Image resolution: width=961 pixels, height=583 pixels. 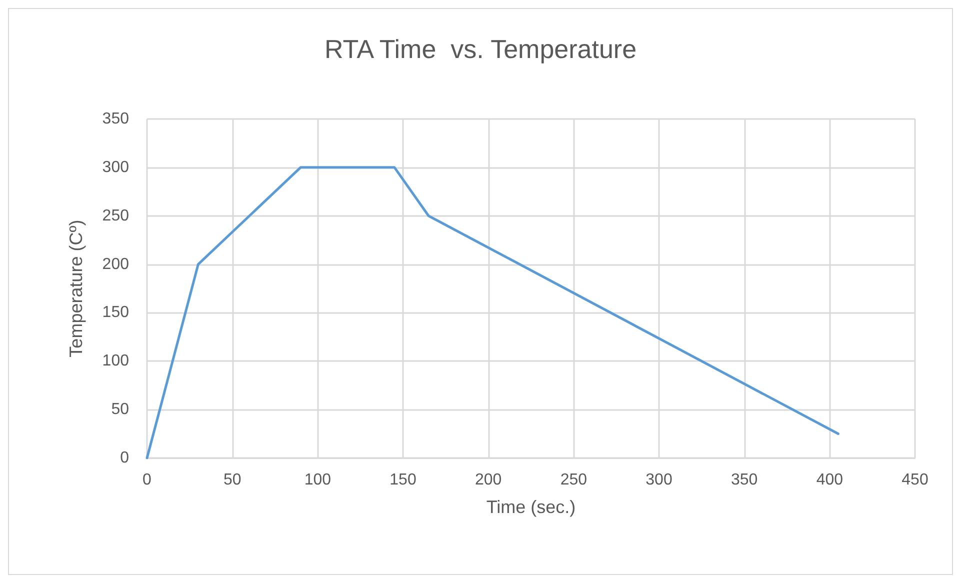 I want to click on x-tick-label: 400, so click(x=830, y=480).